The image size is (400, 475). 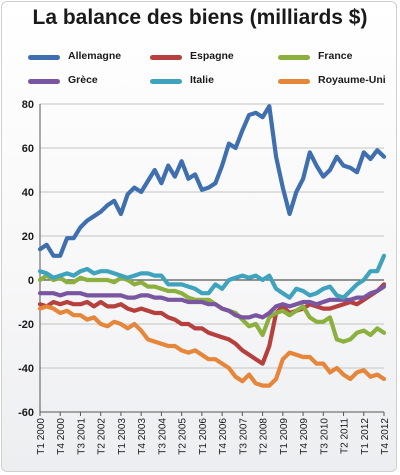 I want to click on y-tick-label: -60, so click(x=26, y=413).